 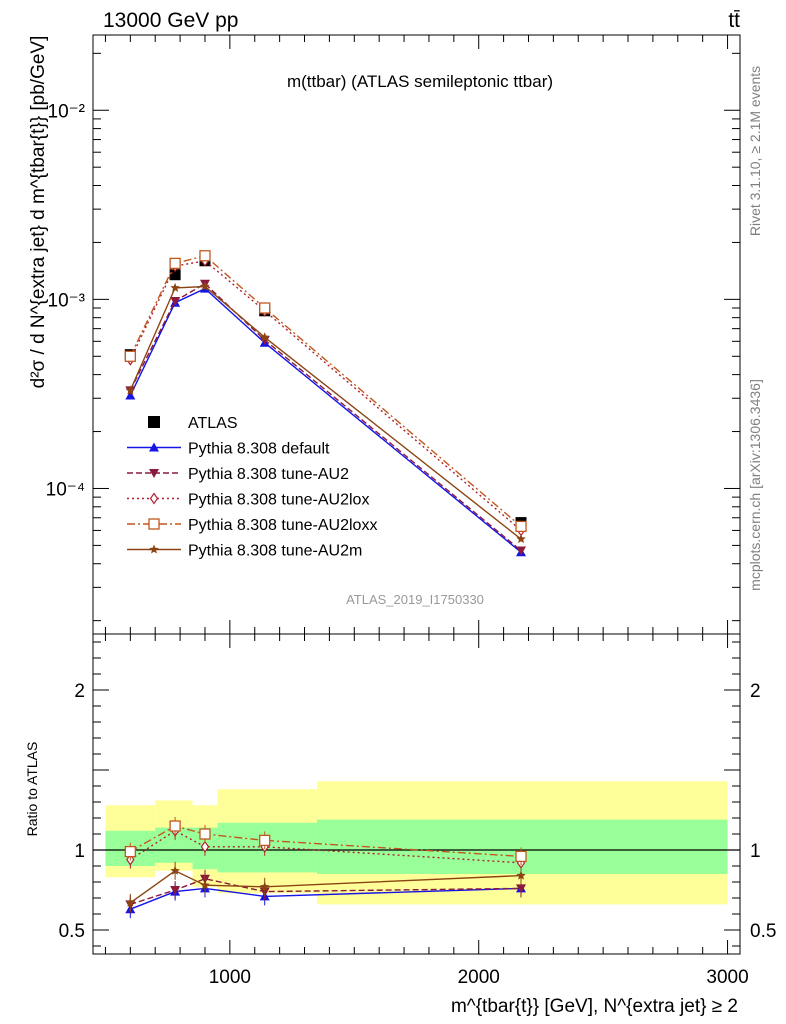 I want to click on analysis-id-label: ATLAS_2019_I1750330, so click(x=415, y=599).